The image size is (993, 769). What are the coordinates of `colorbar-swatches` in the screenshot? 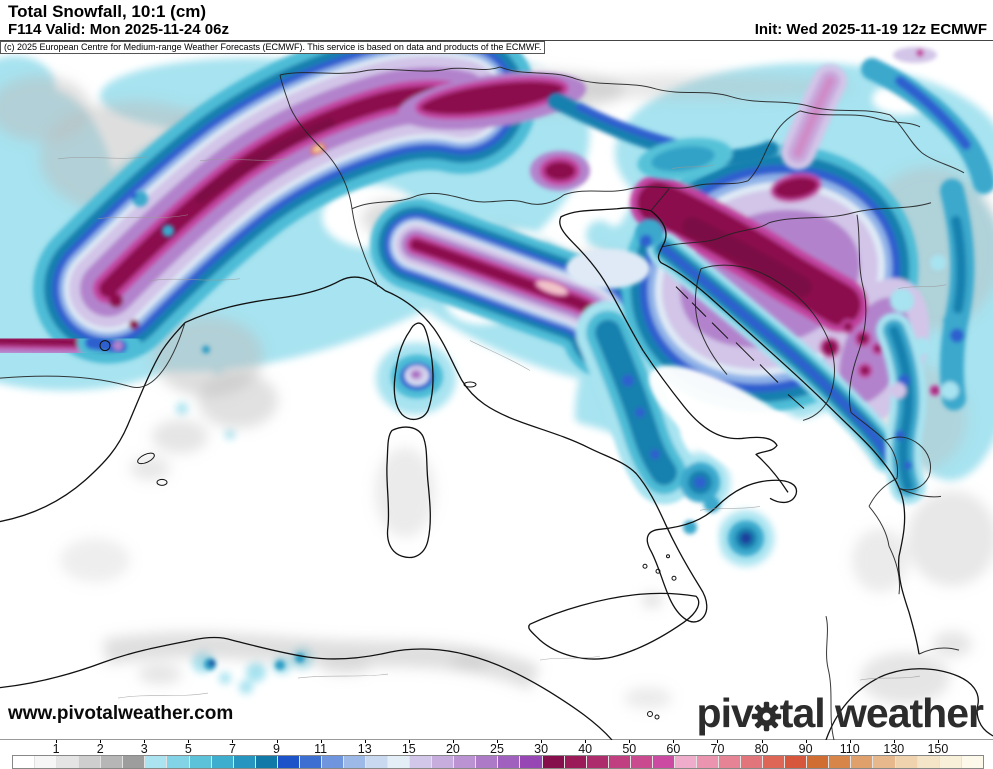 It's located at (498, 762).